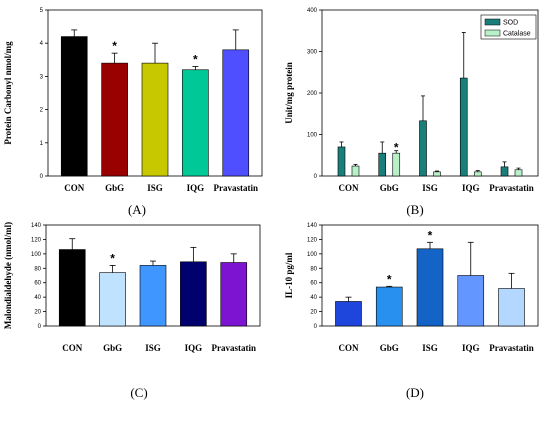 The image size is (550, 436). What do you see at coordinates (112, 258) in the screenshot?
I see `significance-star-p2-1: *` at bounding box center [112, 258].